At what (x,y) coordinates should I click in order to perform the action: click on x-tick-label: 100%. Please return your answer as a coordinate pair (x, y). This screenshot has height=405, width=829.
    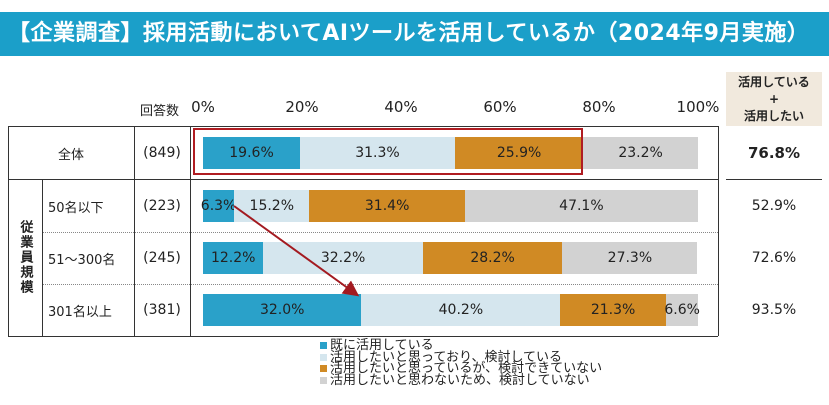
    Looking at the image, I should click on (698, 107).